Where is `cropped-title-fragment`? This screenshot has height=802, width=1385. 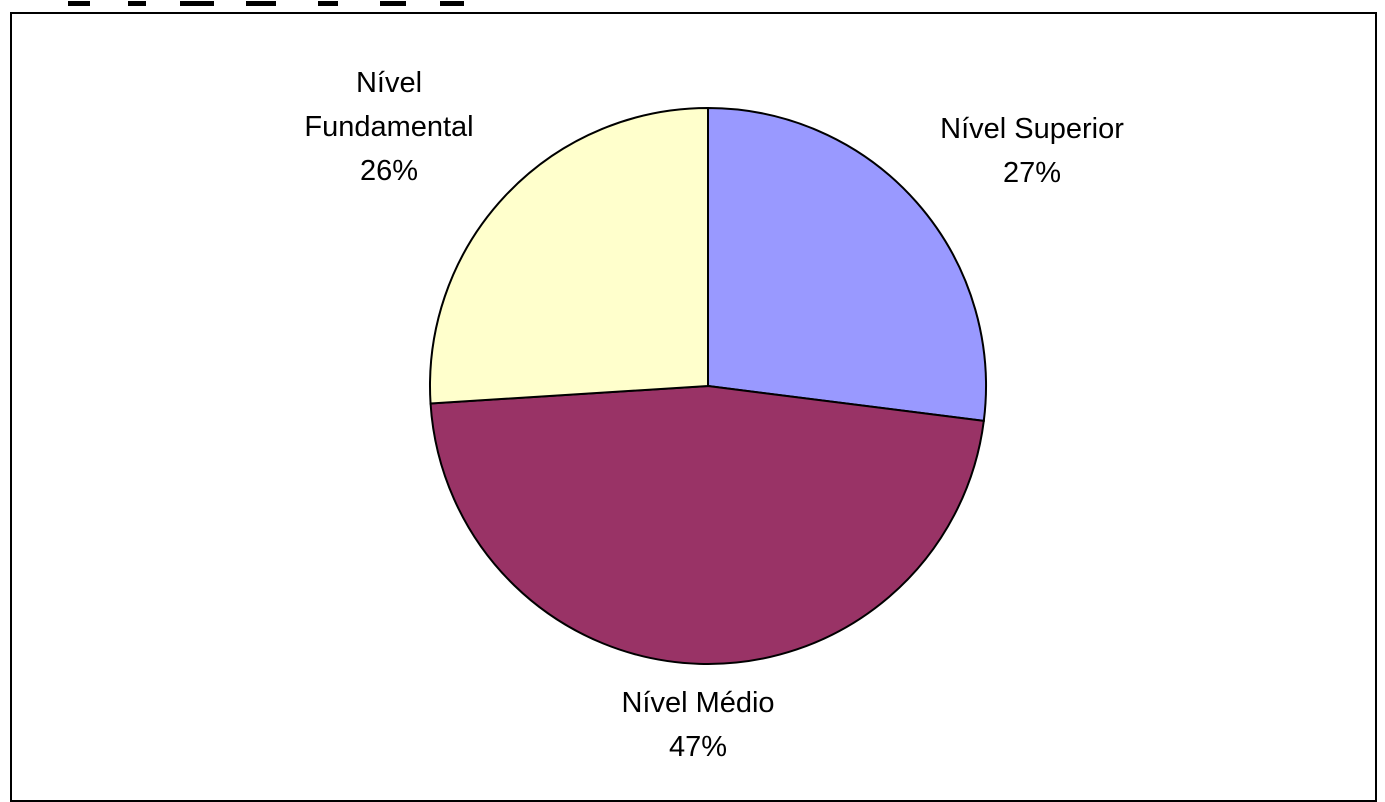 cropped-title-fragment is located at coordinates (692, 4).